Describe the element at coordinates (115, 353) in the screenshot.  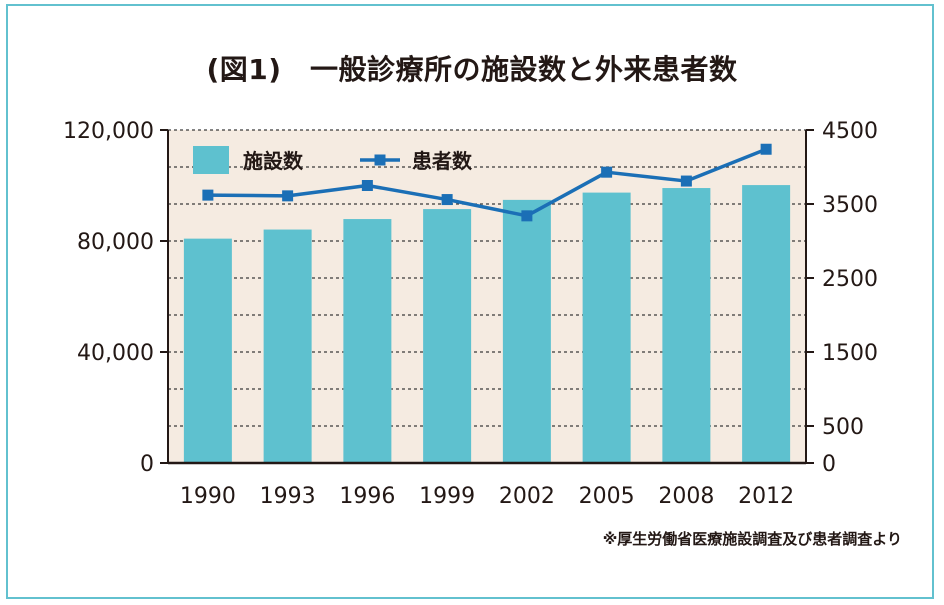
I see `y-left-tick-label-1: 40,000` at that location.